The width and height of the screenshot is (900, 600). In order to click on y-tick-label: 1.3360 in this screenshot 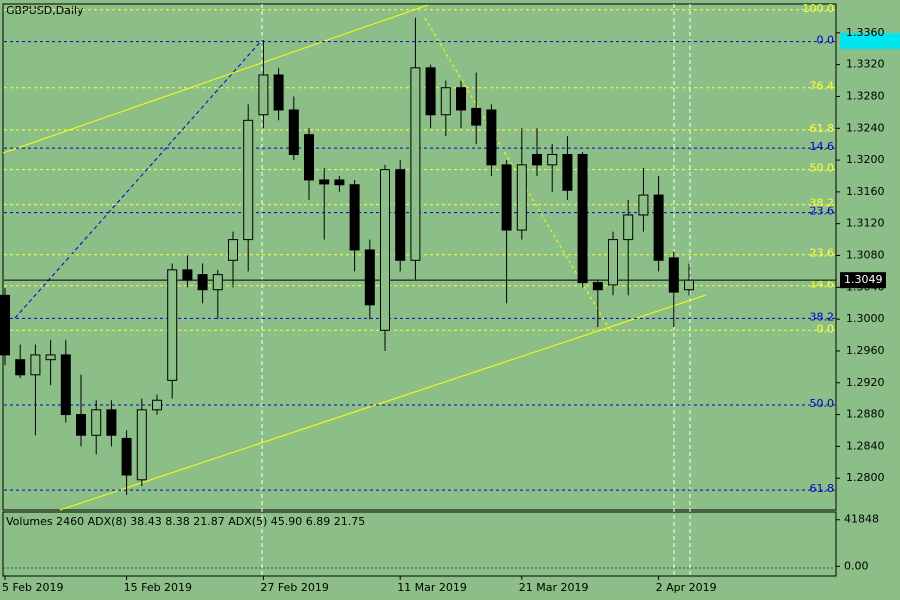, I will do `click(865, 32)`.